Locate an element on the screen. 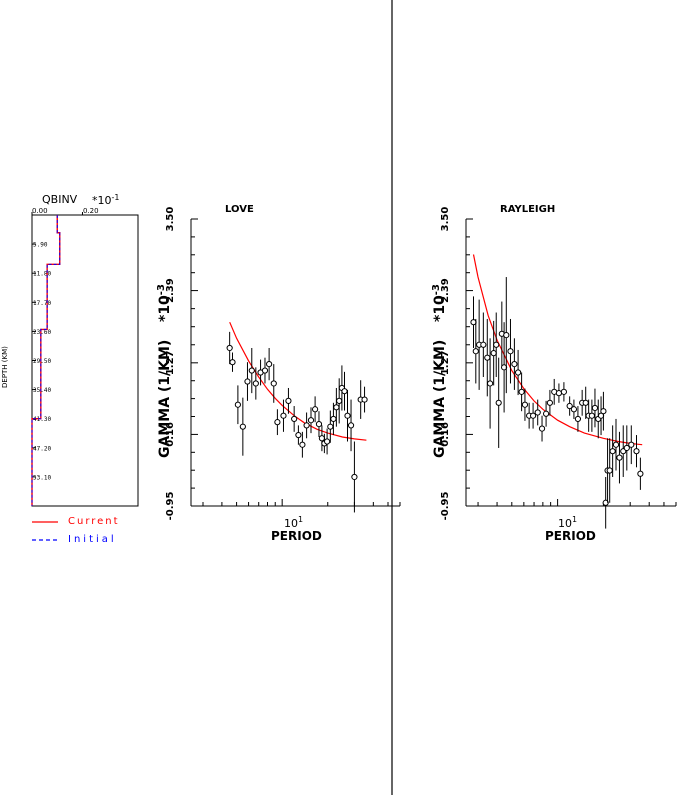 The height and width of the screenshot is (795, 680). legend-current-label: Current is located at coordinates (94, 521).